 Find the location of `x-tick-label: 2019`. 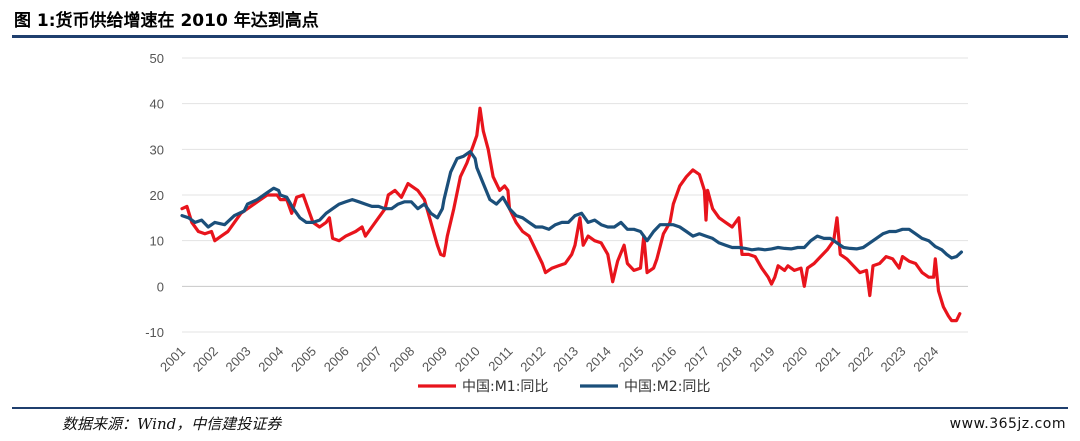

x-tick-label: 2019 is located at coordinates (762, 359).